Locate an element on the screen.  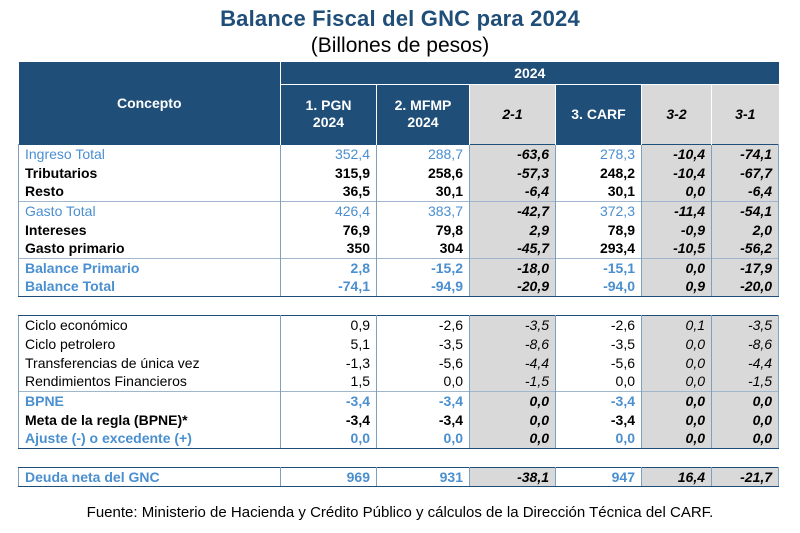
table-cell: -8,6 is located at coordinates (512, 343).